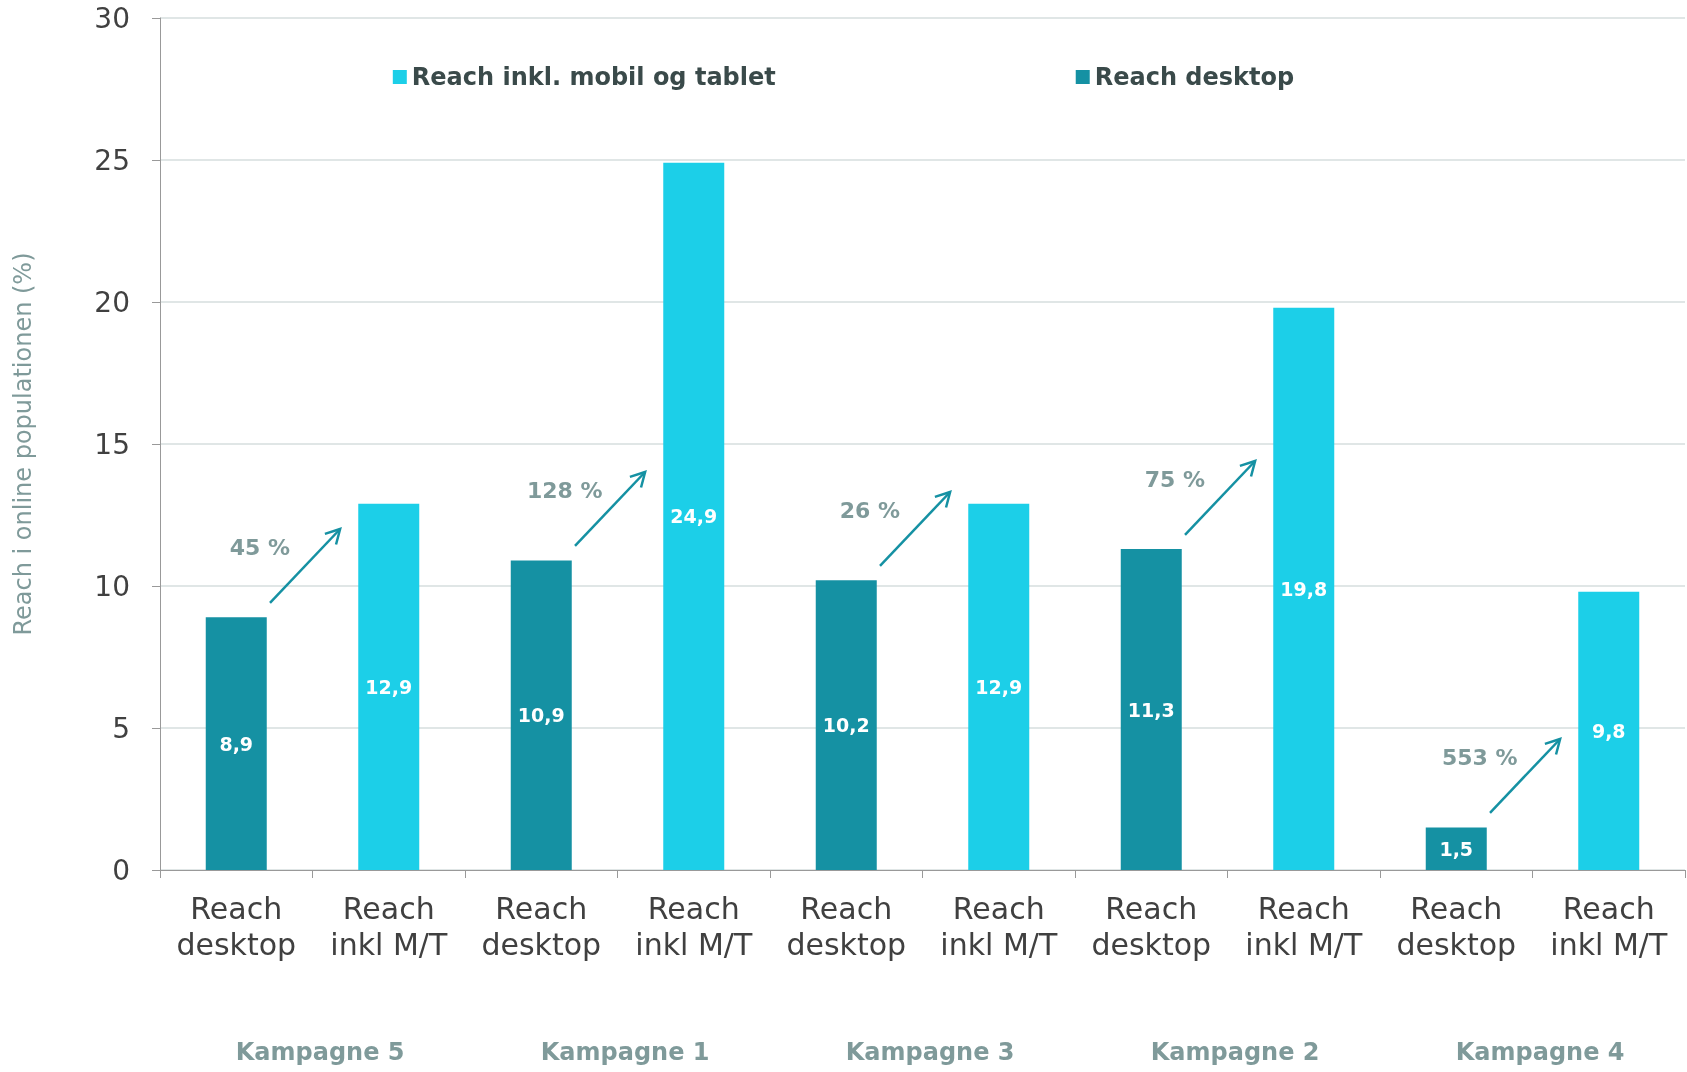 The width and height of the screenshot is (1687, 1072). I want to click on legend-label: Reach inkl. mobil og tablet, so click(593, 77).